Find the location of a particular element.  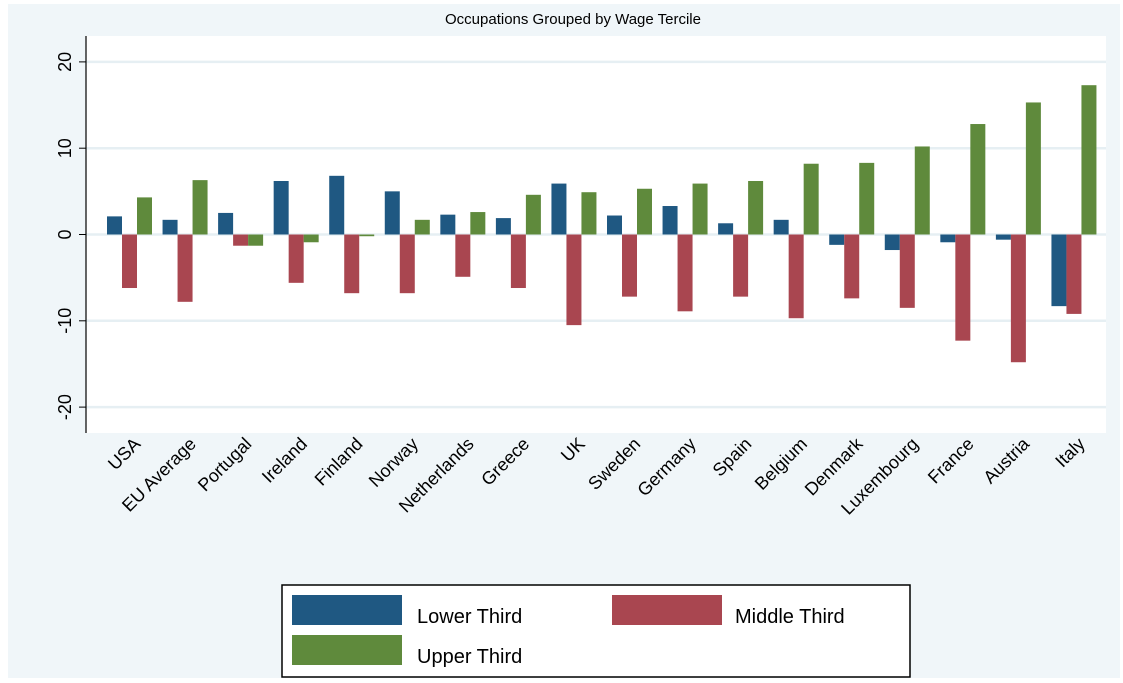

bar-lower-third-sweden is located at coordinates (614, 225).